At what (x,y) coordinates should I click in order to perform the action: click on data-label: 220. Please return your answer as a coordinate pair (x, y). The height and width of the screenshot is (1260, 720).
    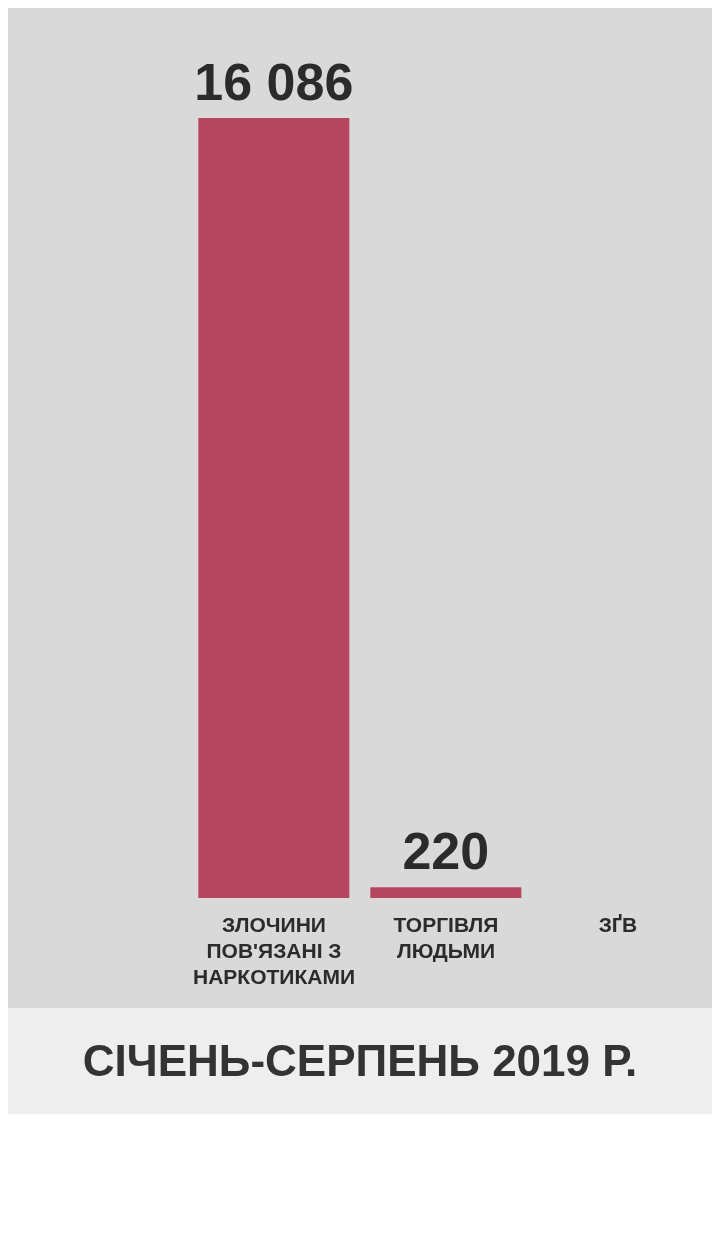
    Looking at the image, I should click on (446, 851).